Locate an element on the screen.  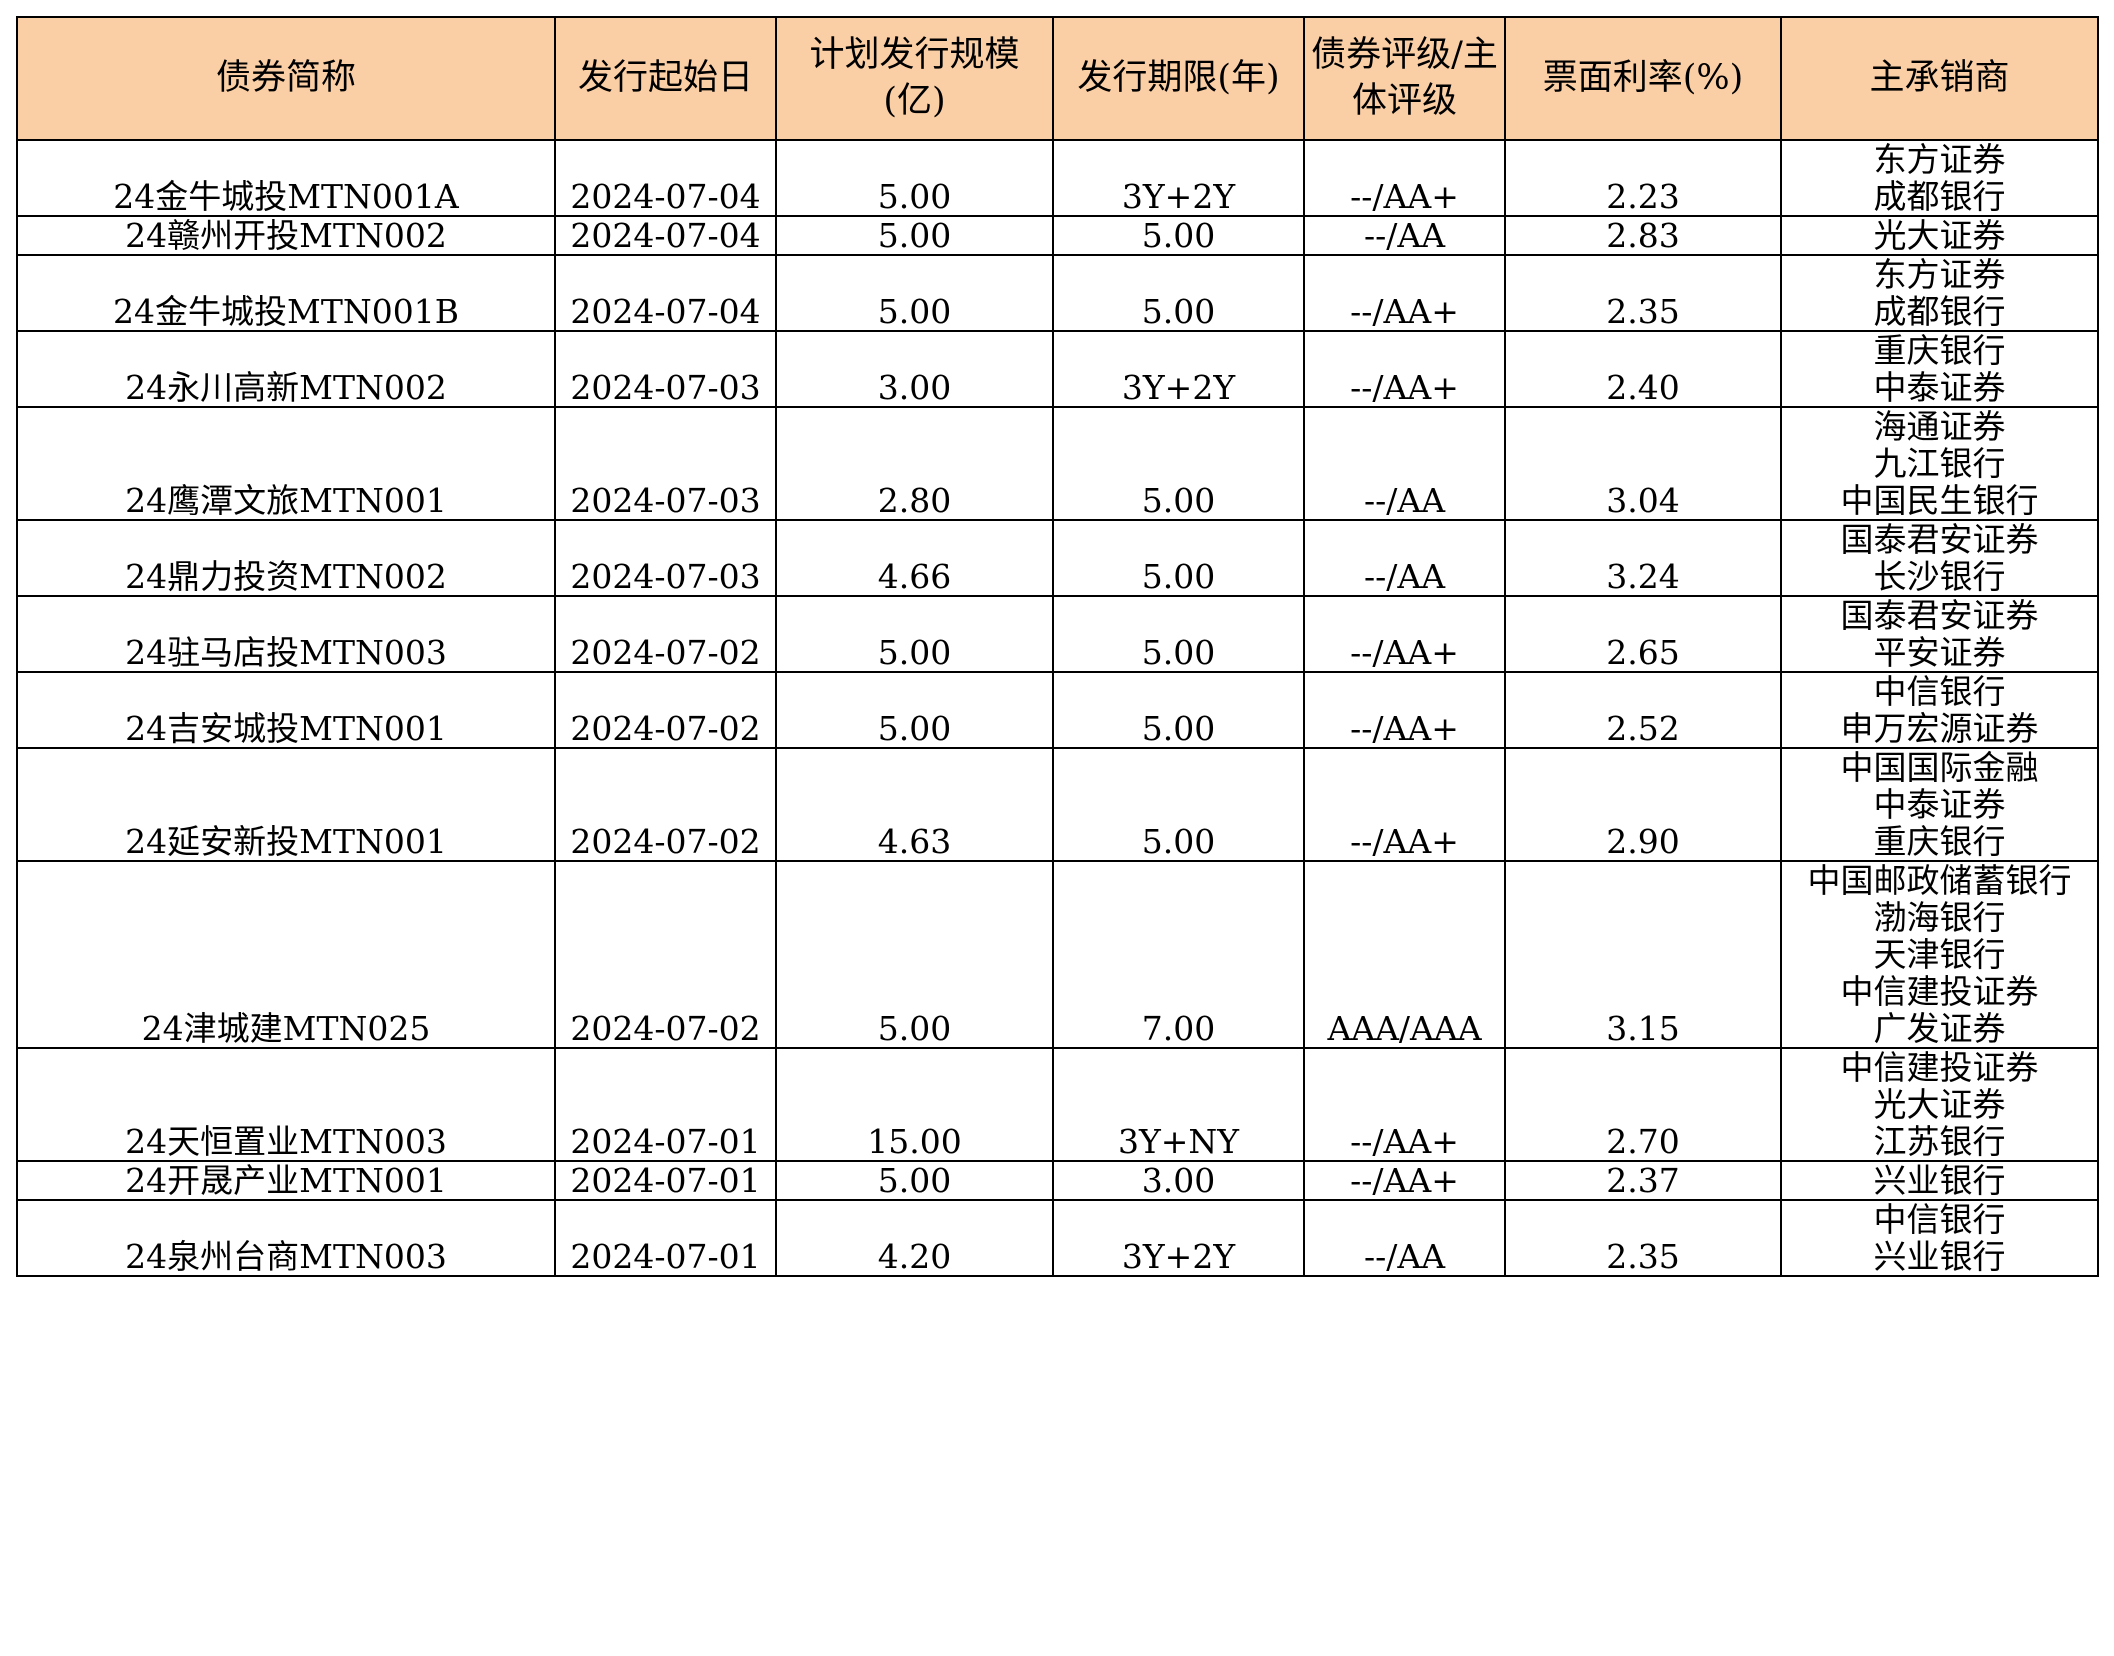
cell-planned-size: 4.63 is located at coordinates (914, 804).